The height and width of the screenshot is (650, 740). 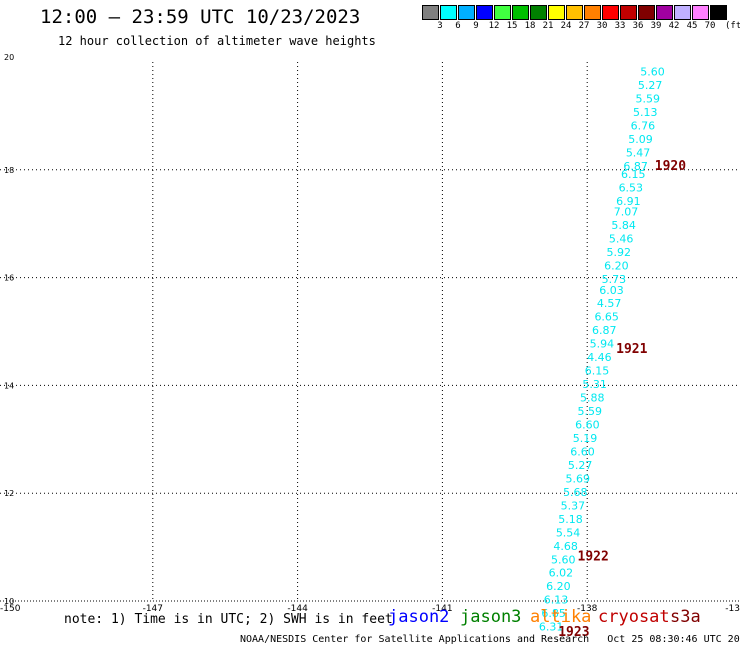 I want to click on data-point-label: 4.68, so click(x=565, y=546).